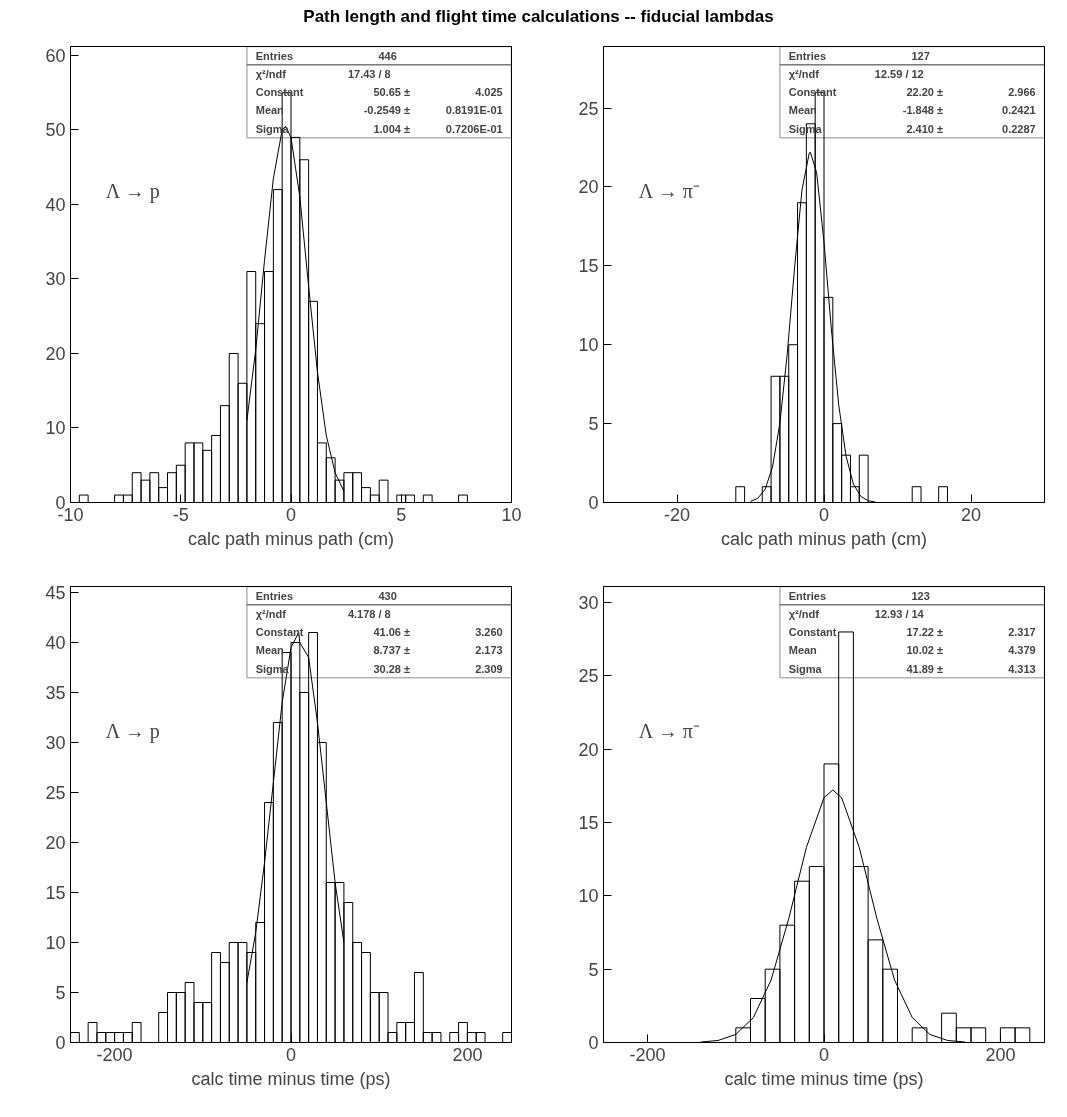  What do you see at coordinates (538, 17) in the screenshot?
I see `chart-title: Path length and flight time calculations -- fiducial lambdas` at bounding box center [538, 17].